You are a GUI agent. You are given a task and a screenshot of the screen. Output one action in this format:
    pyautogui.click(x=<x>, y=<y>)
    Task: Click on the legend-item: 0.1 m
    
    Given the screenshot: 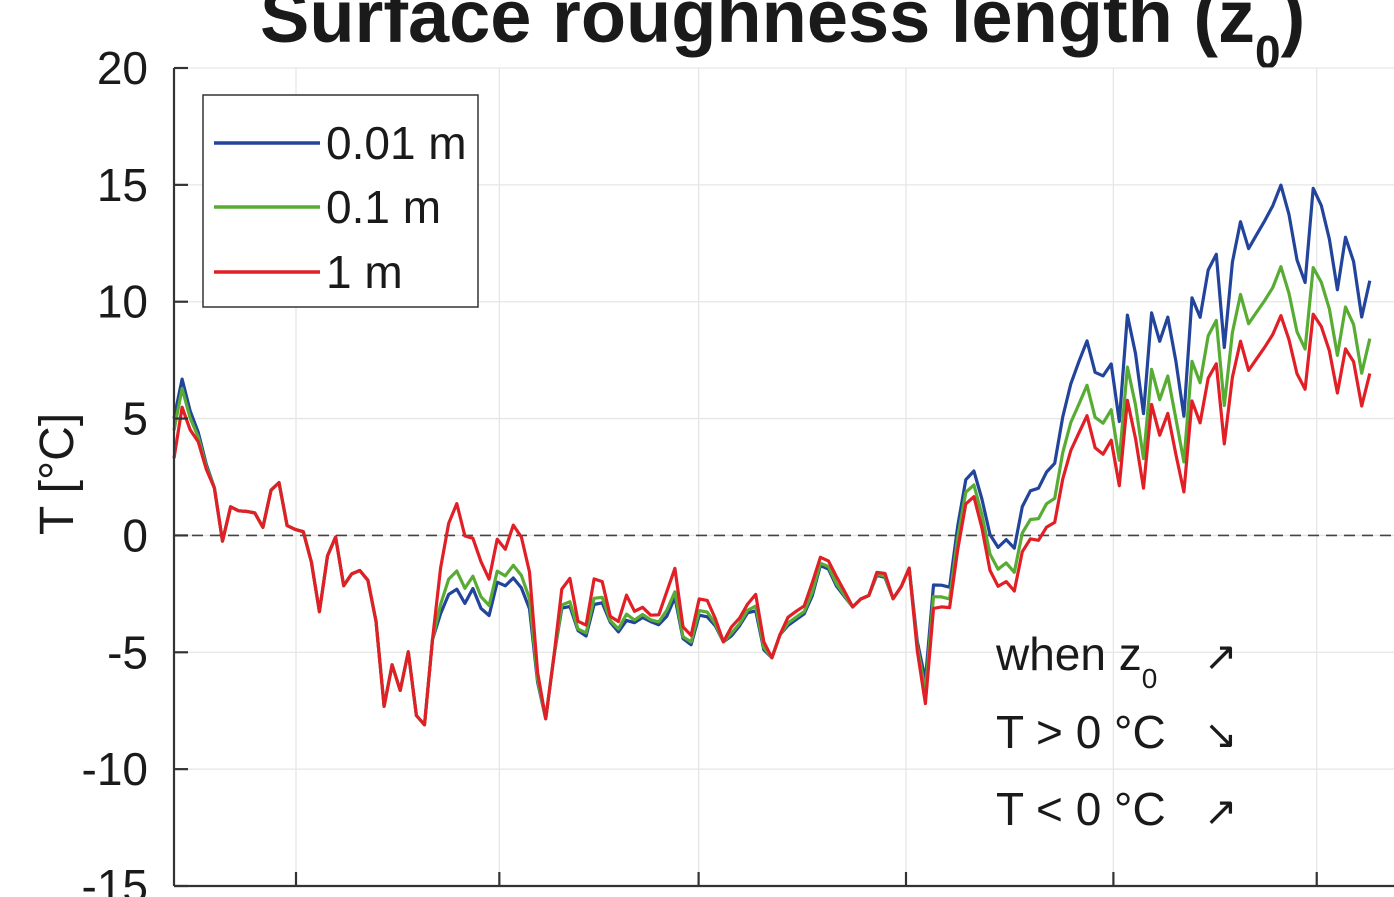 What is the action you would take?
    pyautogui.click(x=327, y=207)
    